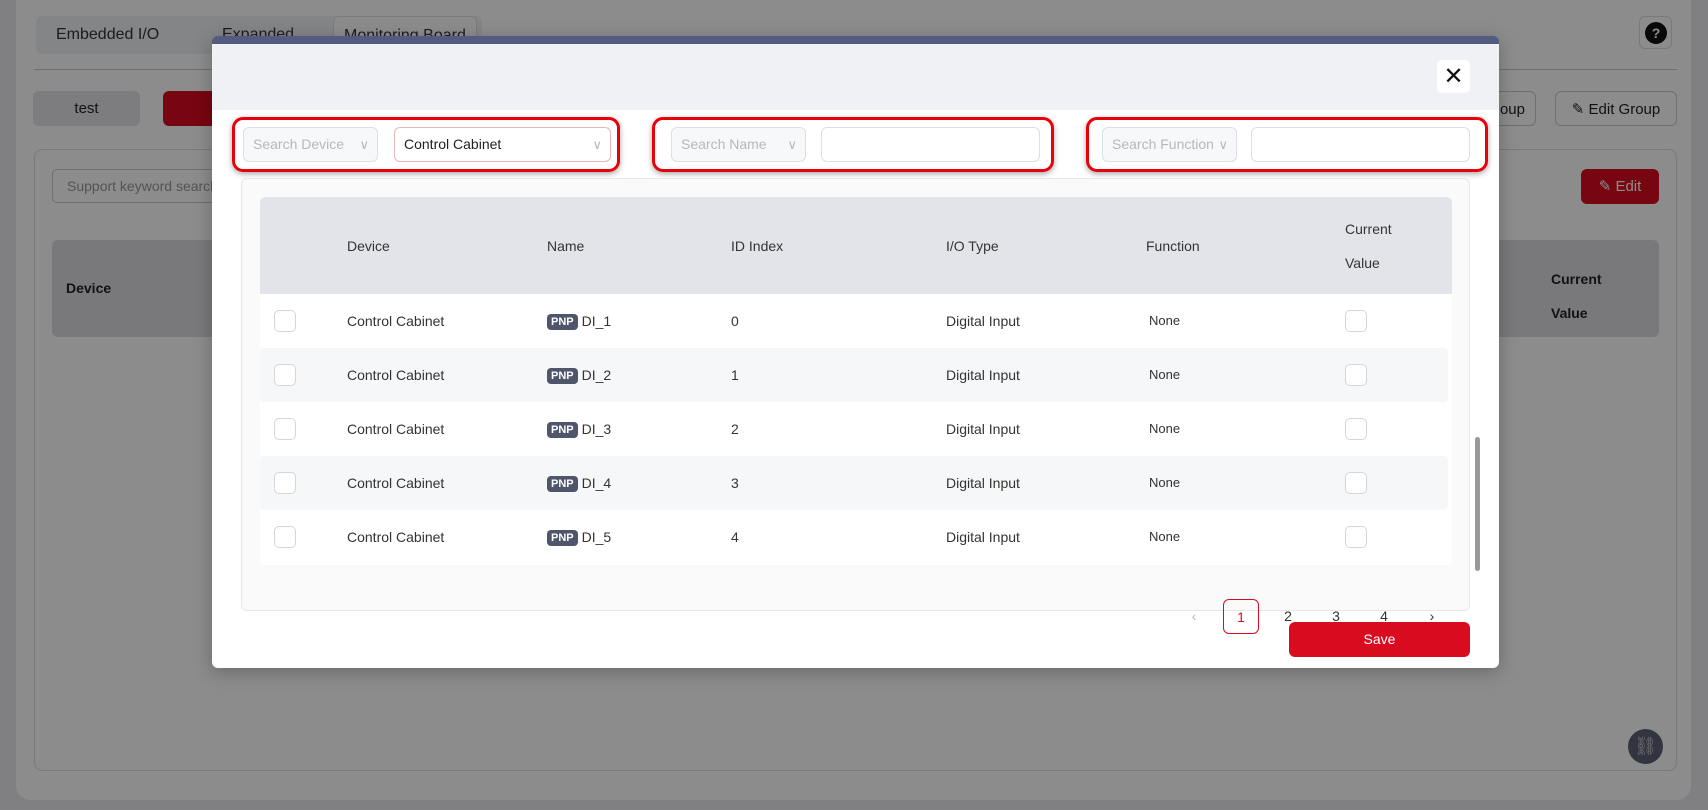 This screenshot has width=1708, height=810. Describe the element at coordinates (735, 429) in the screenshot. I see `cell-id-index: 2` at that location.